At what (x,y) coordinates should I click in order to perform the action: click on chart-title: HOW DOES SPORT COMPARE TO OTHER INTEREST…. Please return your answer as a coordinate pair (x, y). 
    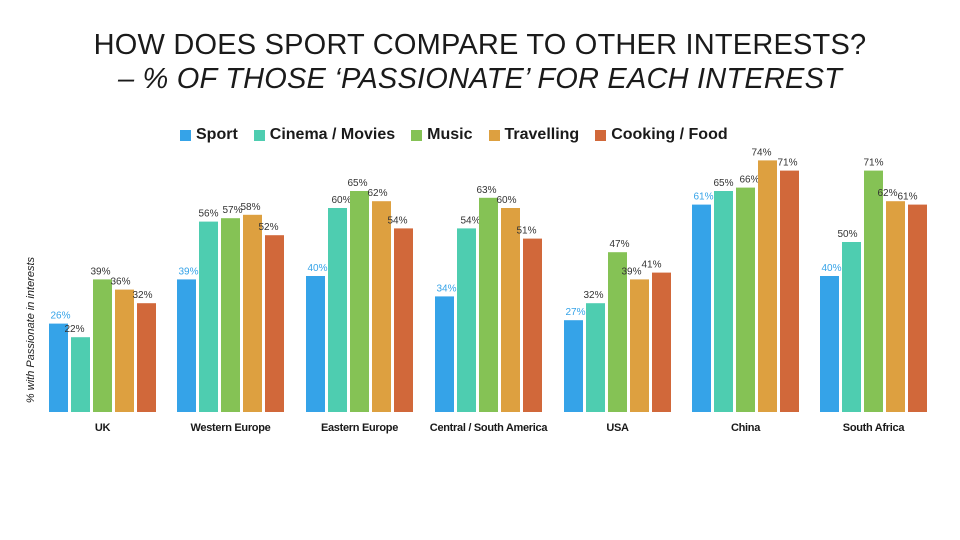
    Looking at the image, I should click on (480, 62).